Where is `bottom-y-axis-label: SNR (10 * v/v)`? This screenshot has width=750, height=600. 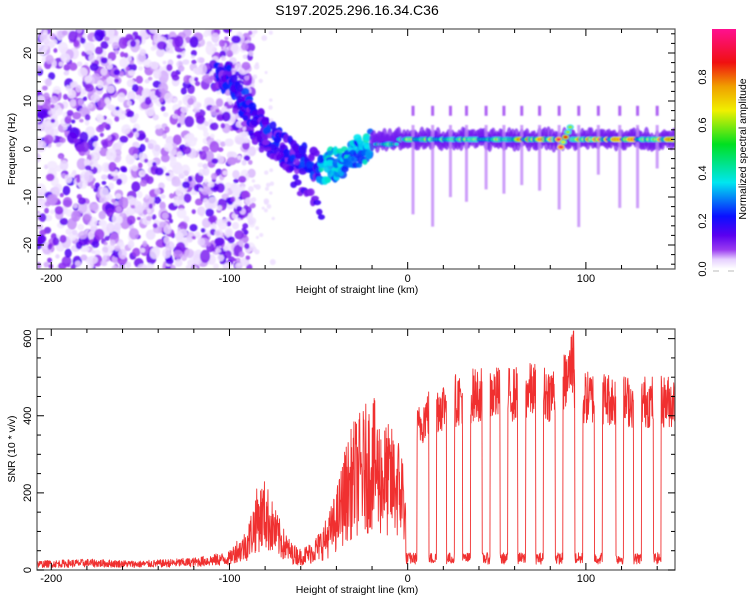
bottom-y-axis-label: SNR (10 * v/v) is located at coordinates (12, 448).